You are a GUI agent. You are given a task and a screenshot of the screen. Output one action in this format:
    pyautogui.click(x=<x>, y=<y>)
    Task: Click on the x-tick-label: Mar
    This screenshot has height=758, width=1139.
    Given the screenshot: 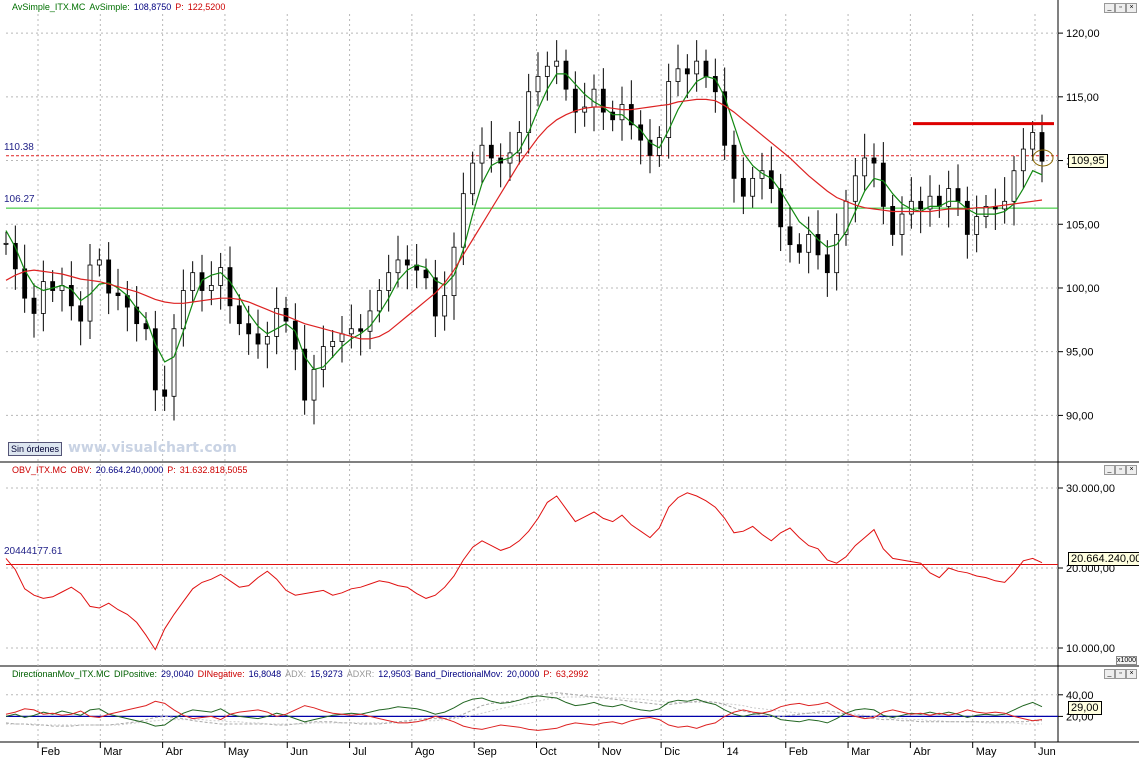 What is the action you would take?
    pyautogui.click(x=112, y=752)
    